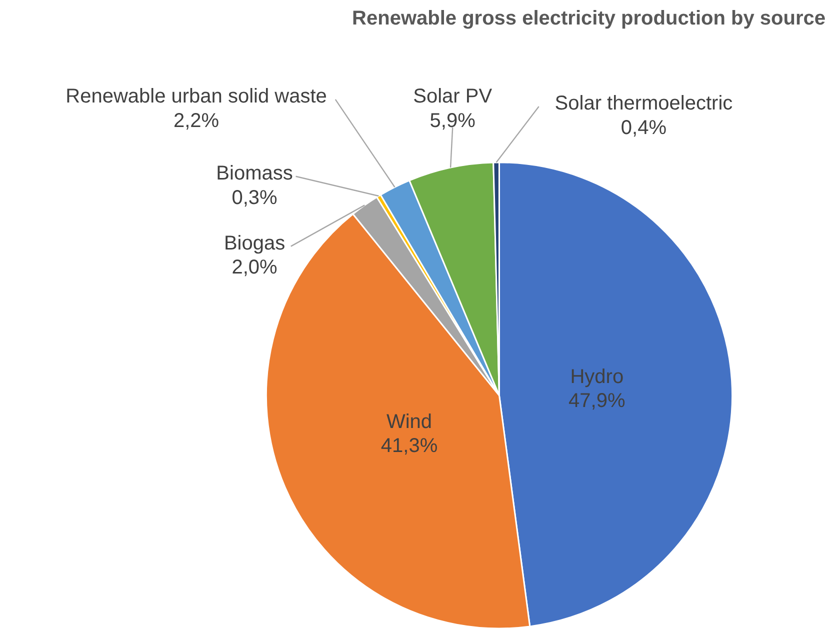 This screenshot has width=825, height=630. What do you see at coordinates (588, 19) in the screenshot?
I see `chart-title: Renewable gross electricity production by source` at bounding box center [588, 19].